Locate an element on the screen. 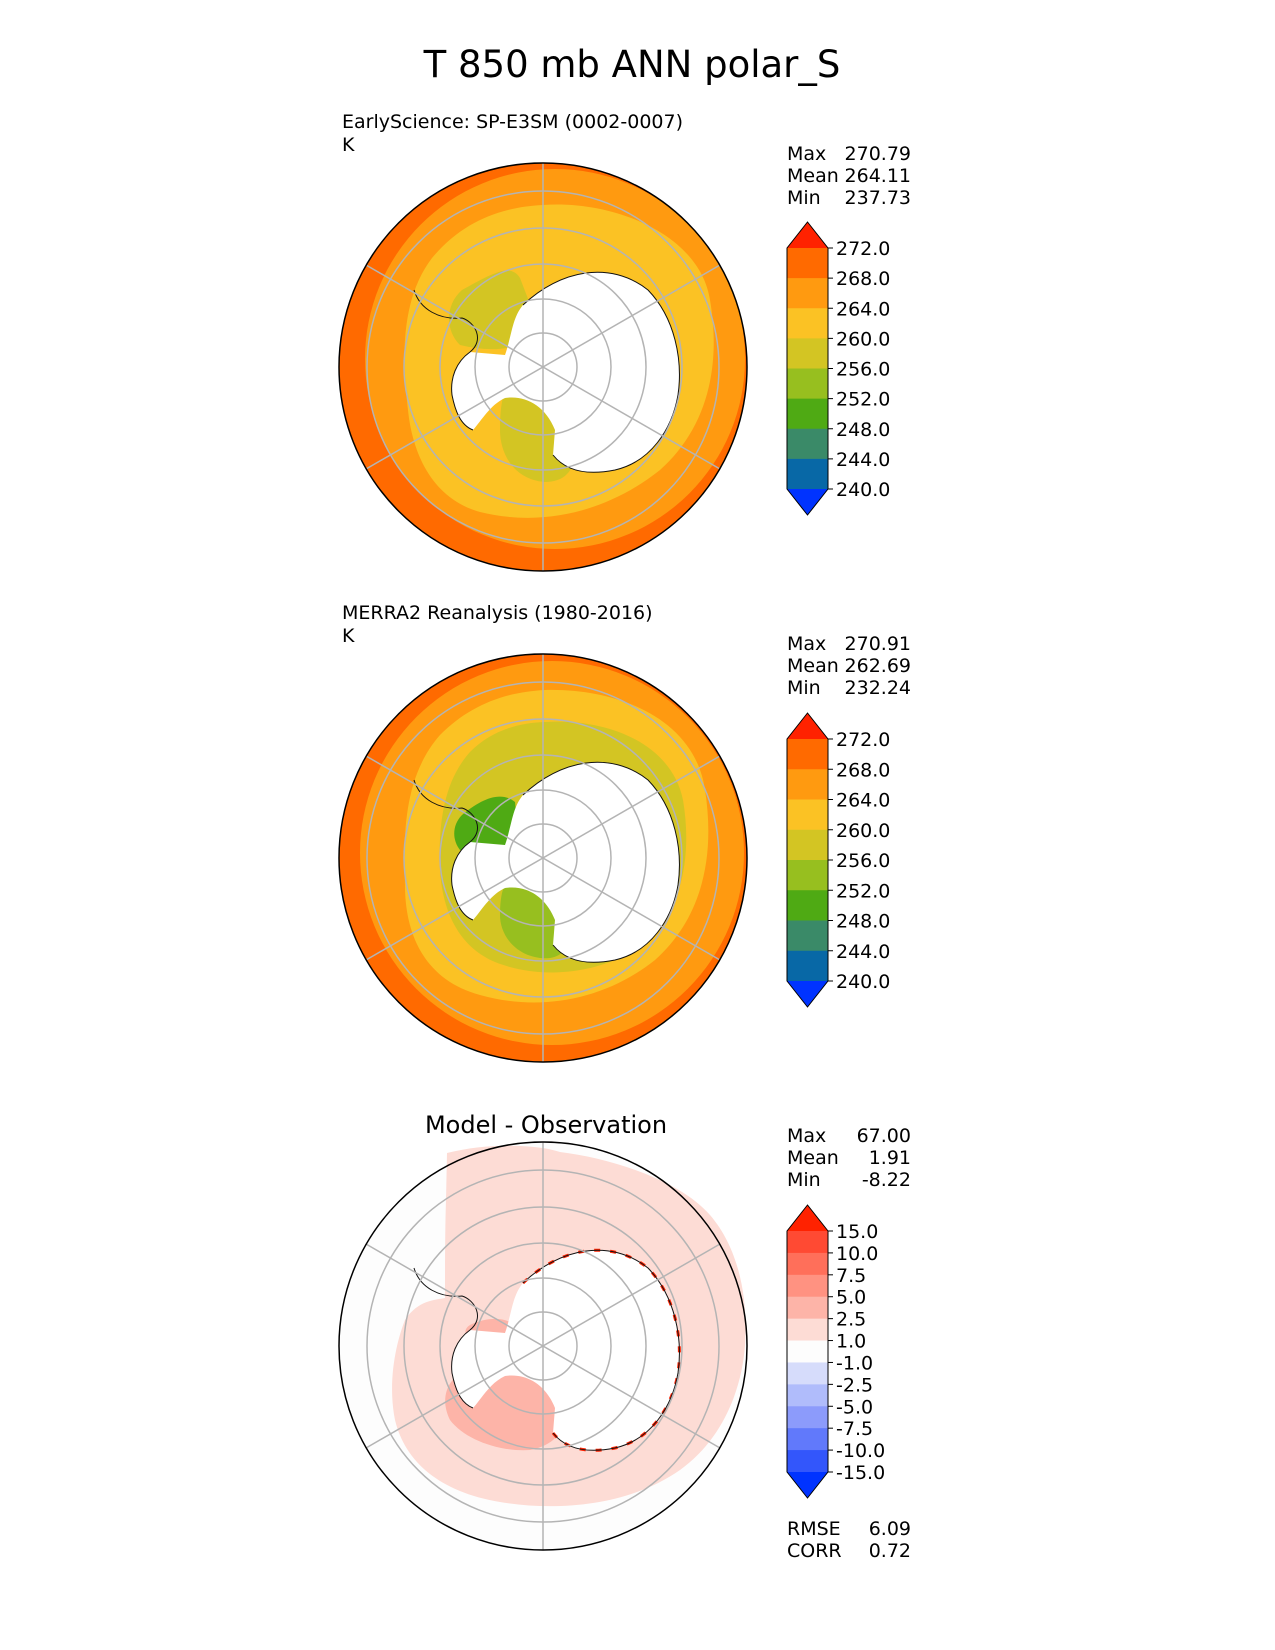 The height and width of the screenshot is (1650, 1275). map-border-p1 is located at coordinates (543, 367).